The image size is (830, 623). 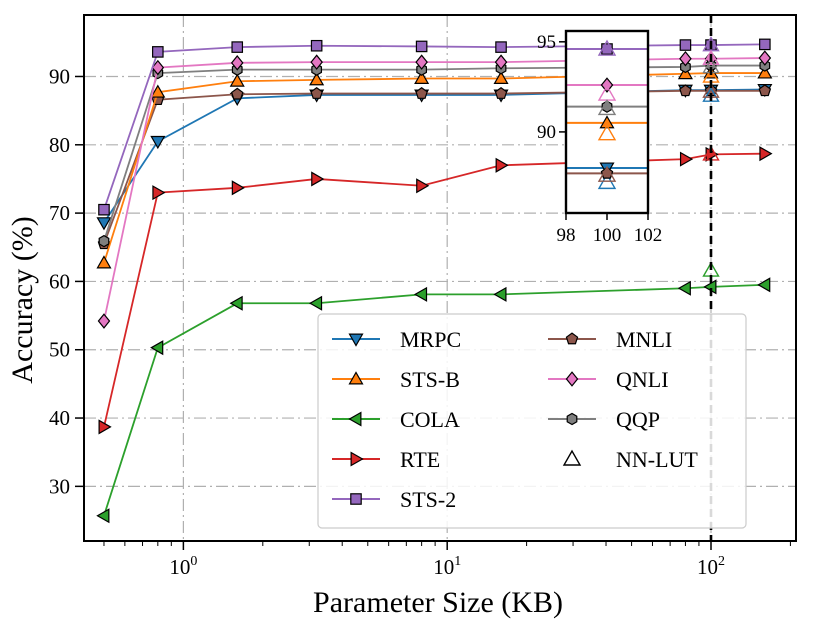 I want to click on legend-marker-qqp, so click(x=572, y=419).